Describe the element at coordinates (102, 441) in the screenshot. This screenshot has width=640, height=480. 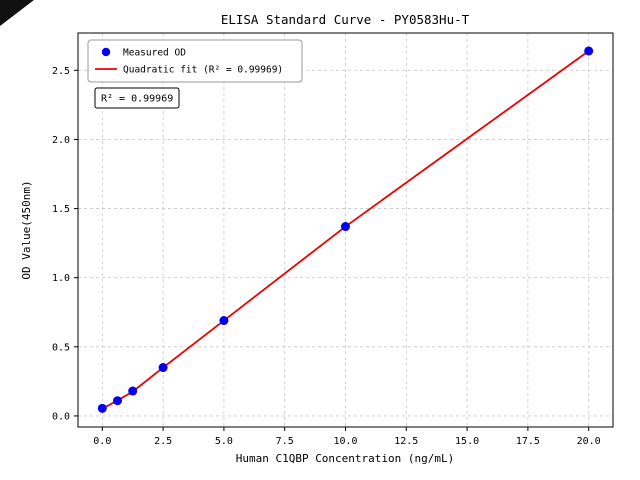
I see `x-tick-label: 0.0` at that location.